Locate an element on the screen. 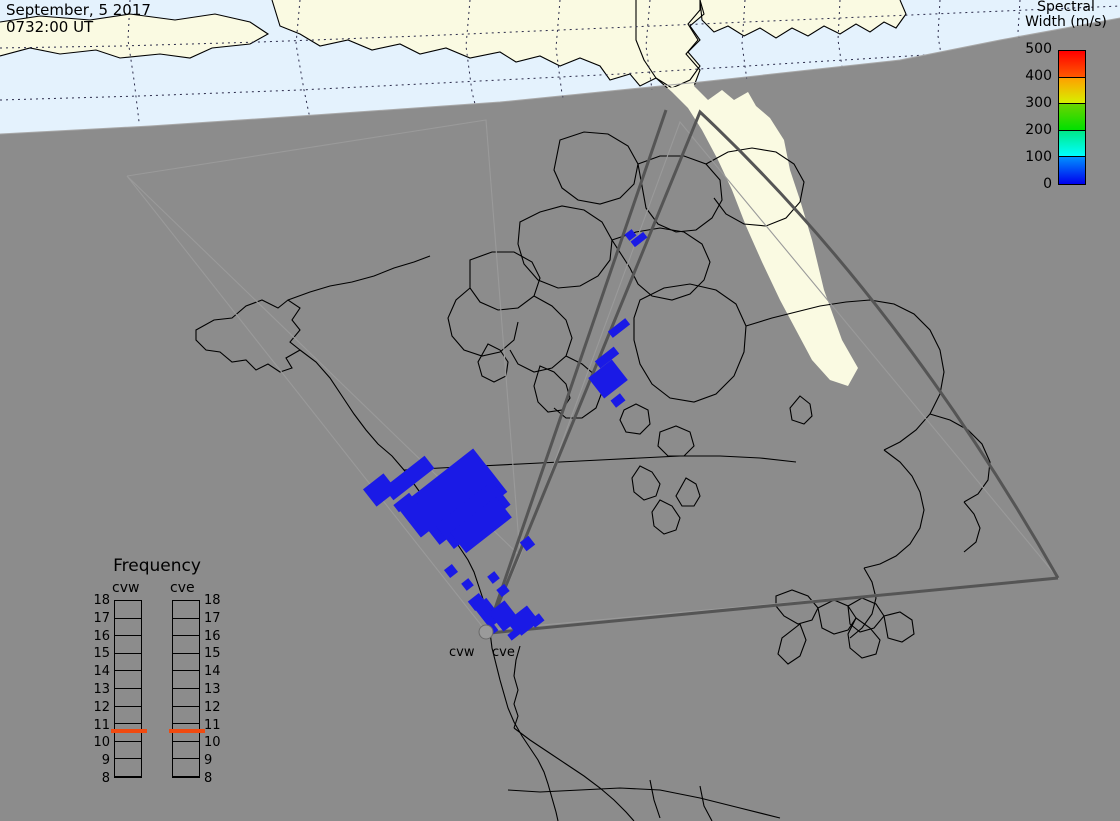 The height and width of the screenshot is (821, 1120). fov-ray-cvw-east is located at coordinates (576, 371).